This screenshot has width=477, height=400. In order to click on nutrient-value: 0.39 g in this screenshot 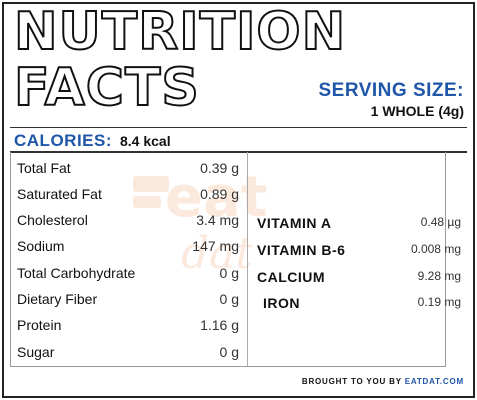, I will do `click(219, 168)`.